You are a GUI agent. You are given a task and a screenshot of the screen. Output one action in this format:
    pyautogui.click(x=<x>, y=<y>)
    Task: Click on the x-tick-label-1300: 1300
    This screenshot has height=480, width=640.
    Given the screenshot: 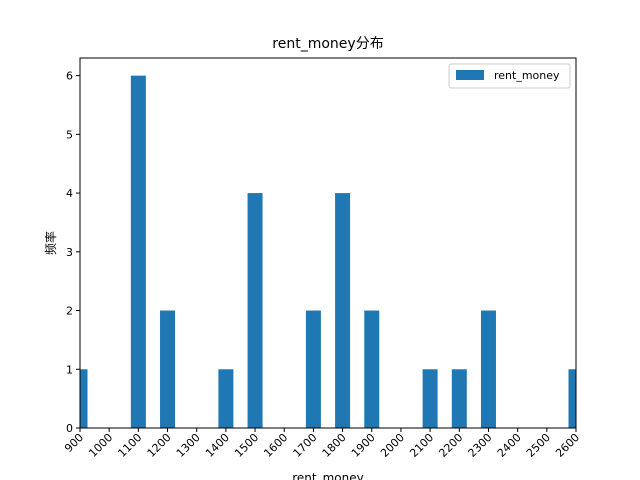 What is the action you would take?
    pyautogui.click(x=188, y=445)
    